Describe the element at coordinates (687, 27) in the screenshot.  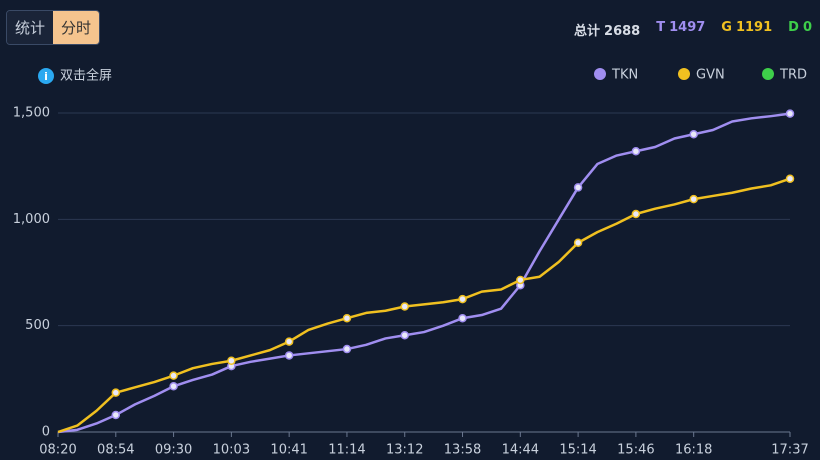
I see `summary-value: 1497` at that location.